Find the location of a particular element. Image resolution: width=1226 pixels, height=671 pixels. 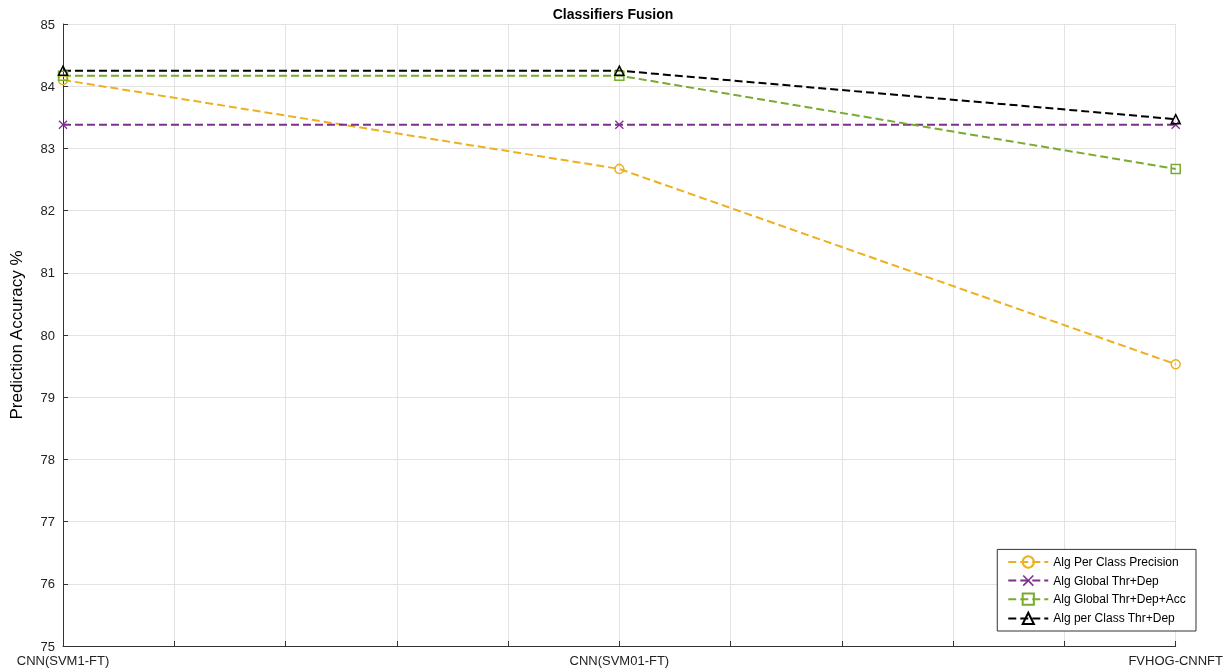

legend-label: Alg Global Thr+Dep+Acc is located at coordinates (1119, 599).